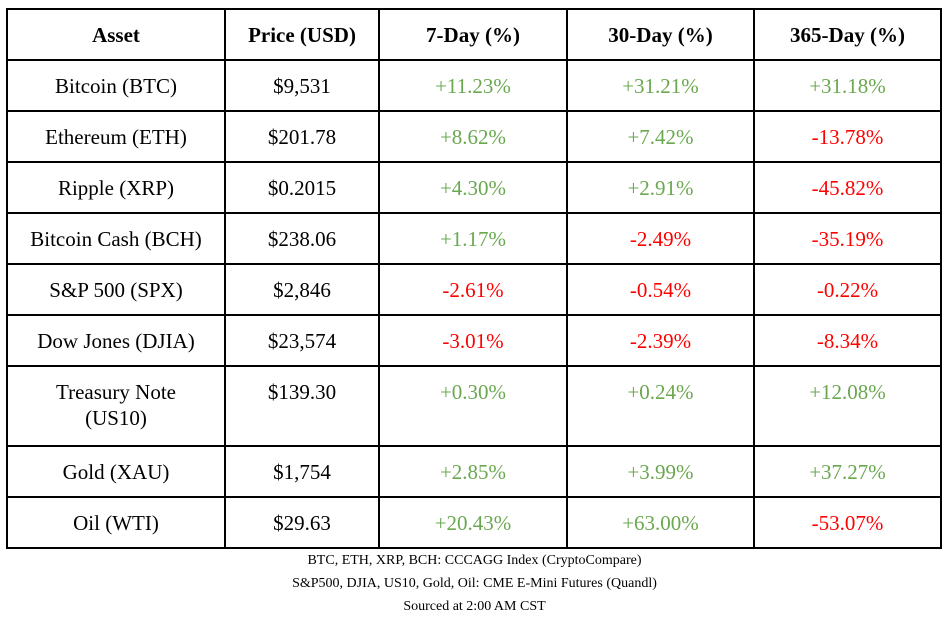 The width and height of the screenshot is (949, 618). I want to click on table-row: Bitcoin (BTC) $9,531 +11.23% +31.21% +31.18%, so click(474, 85).